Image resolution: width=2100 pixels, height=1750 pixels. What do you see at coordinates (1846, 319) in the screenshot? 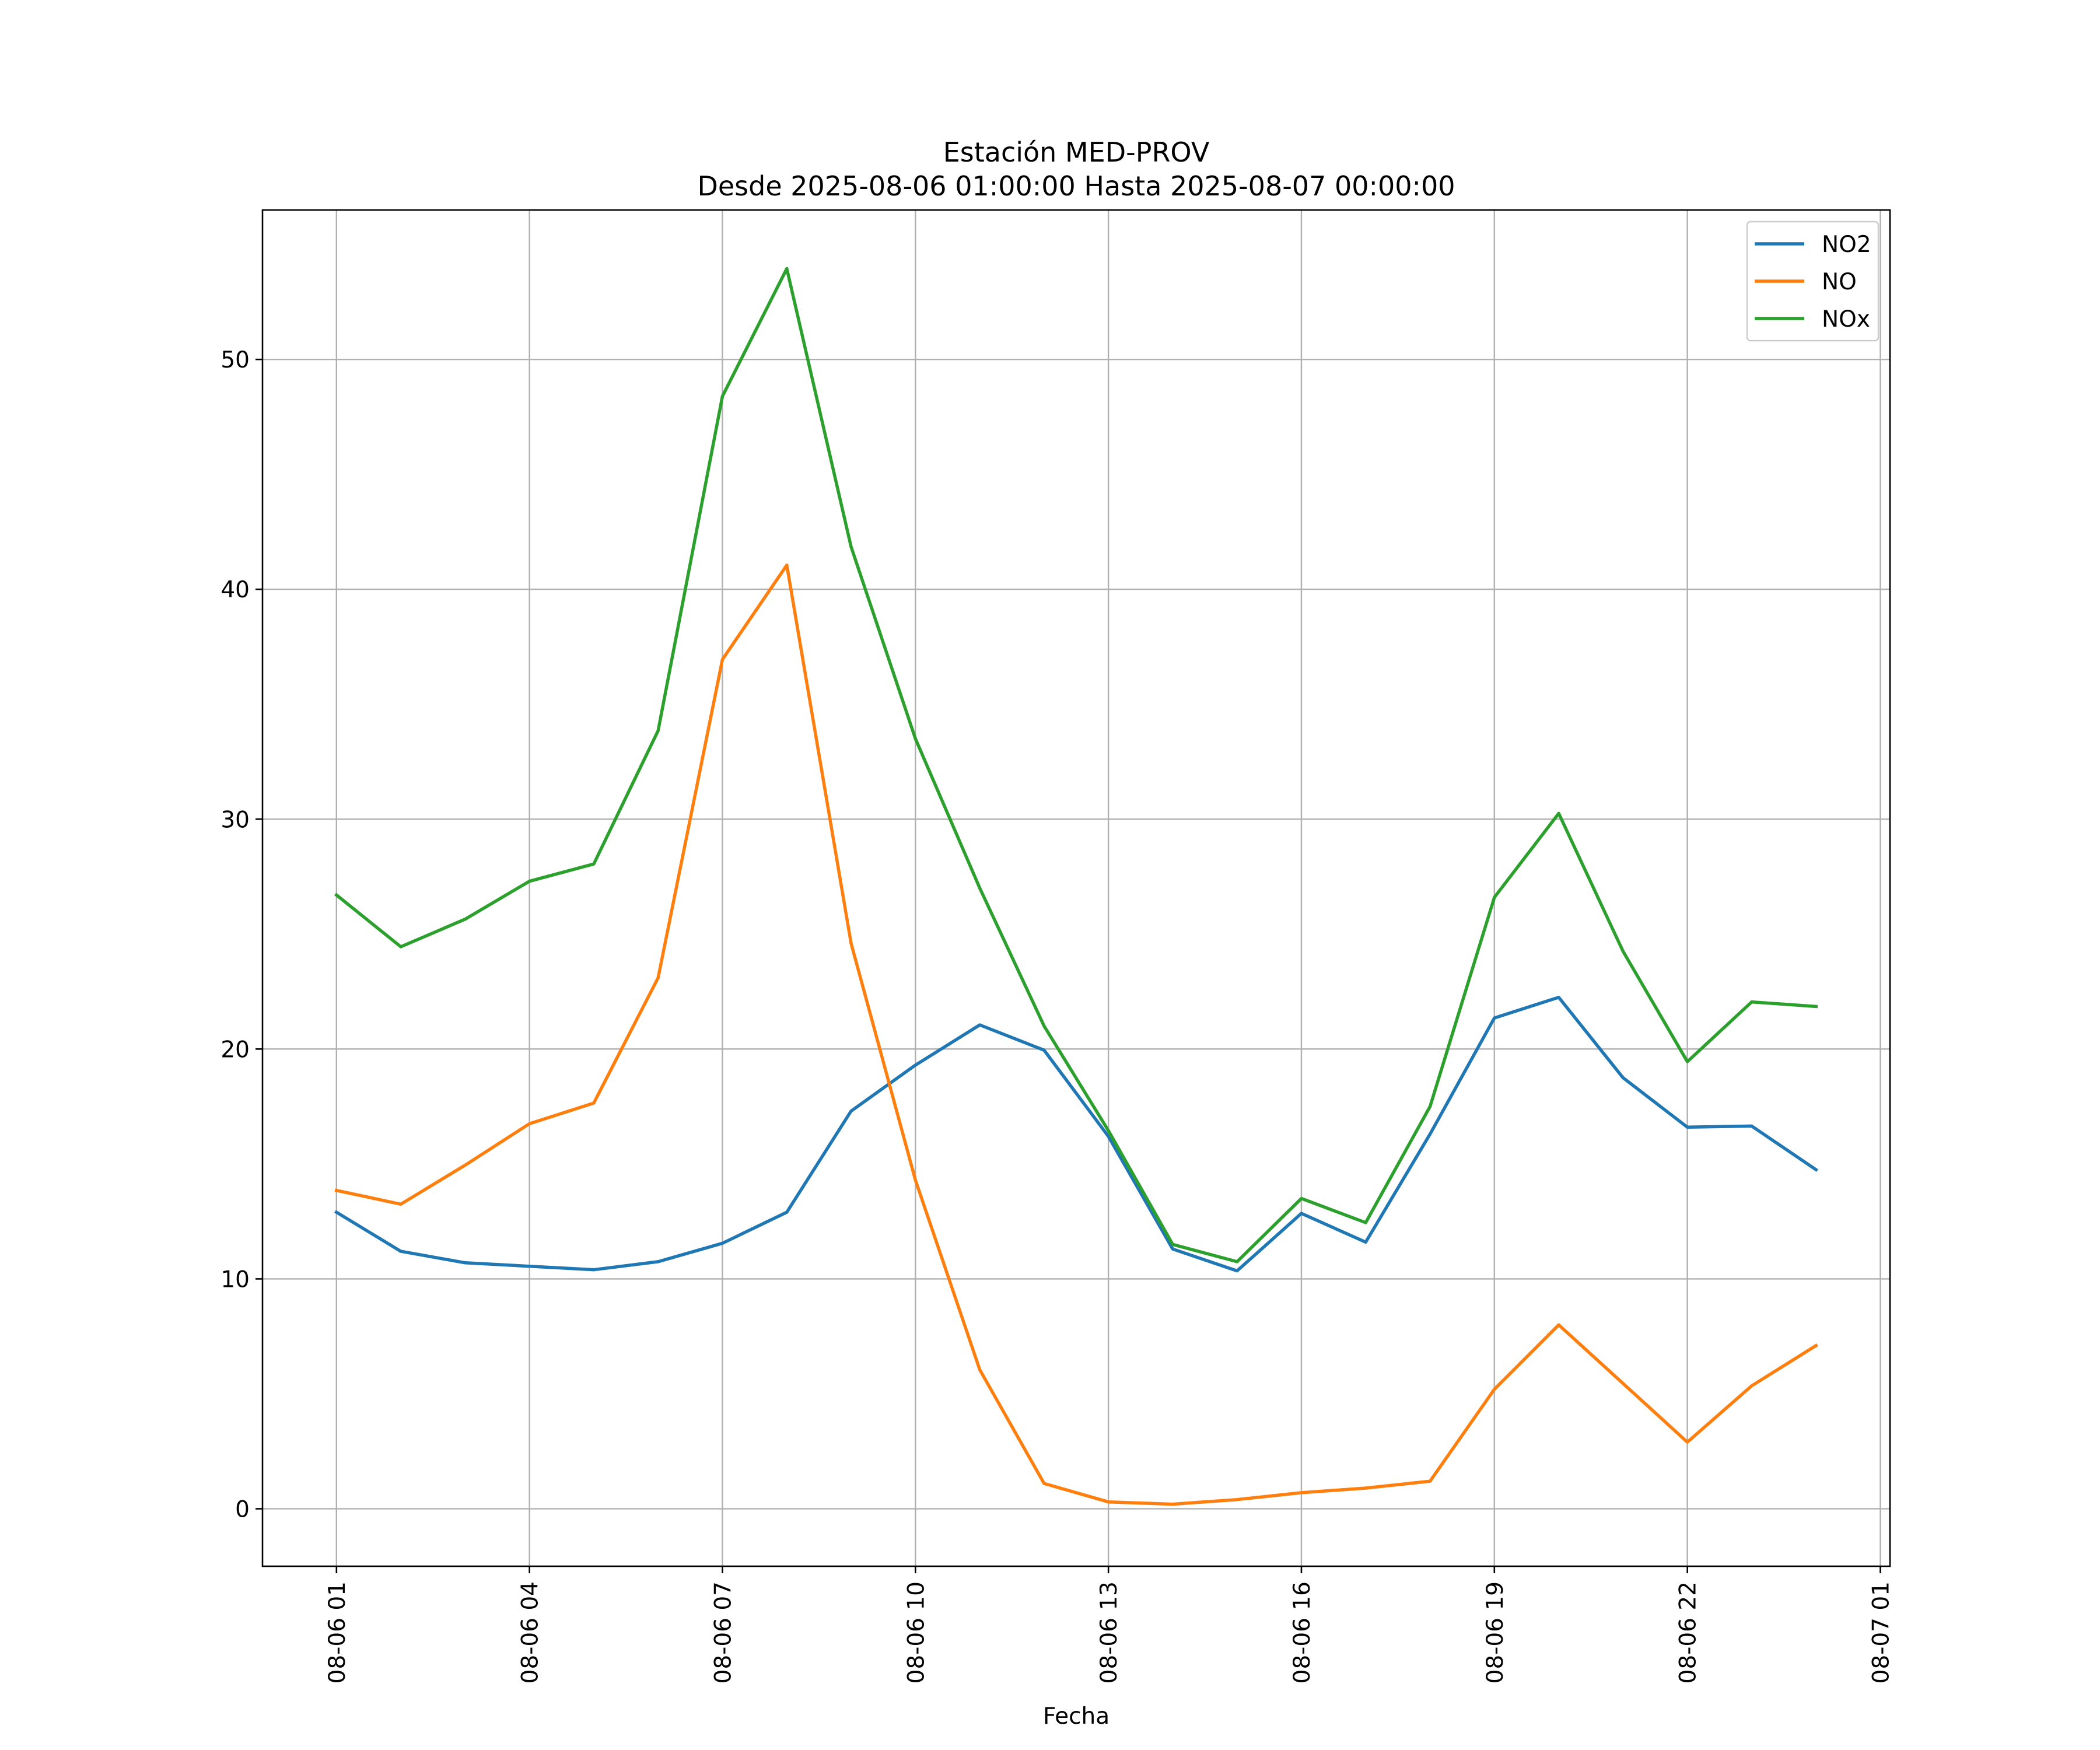
I see `legend-label-nox: NOx` at bounding box center [1846, 319].